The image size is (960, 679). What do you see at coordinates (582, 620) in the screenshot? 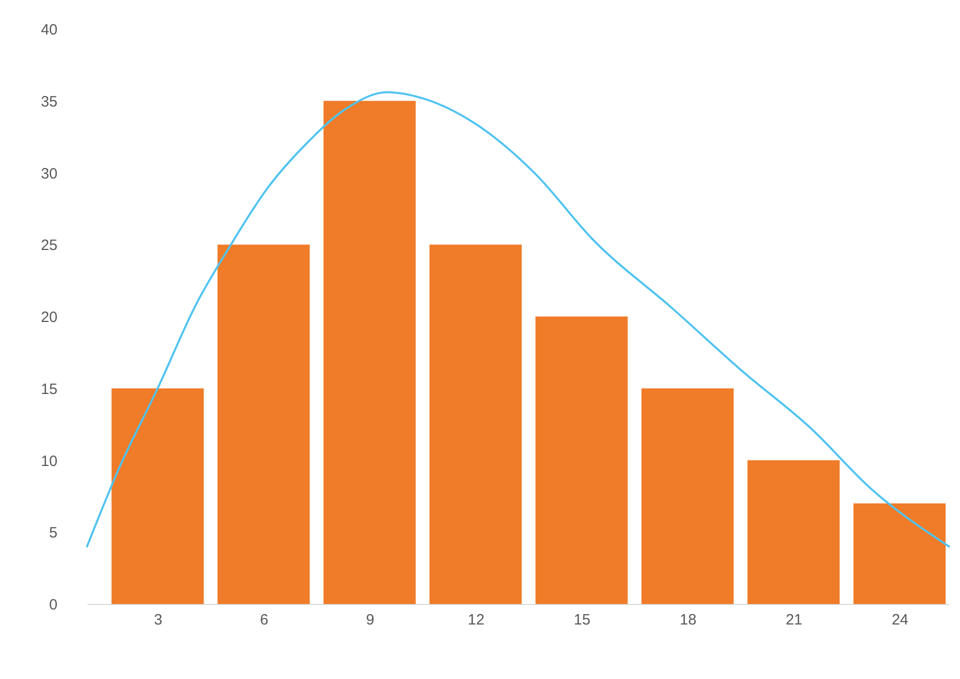
I see `x-tick-label: 15` at bounding box center [582, 620].